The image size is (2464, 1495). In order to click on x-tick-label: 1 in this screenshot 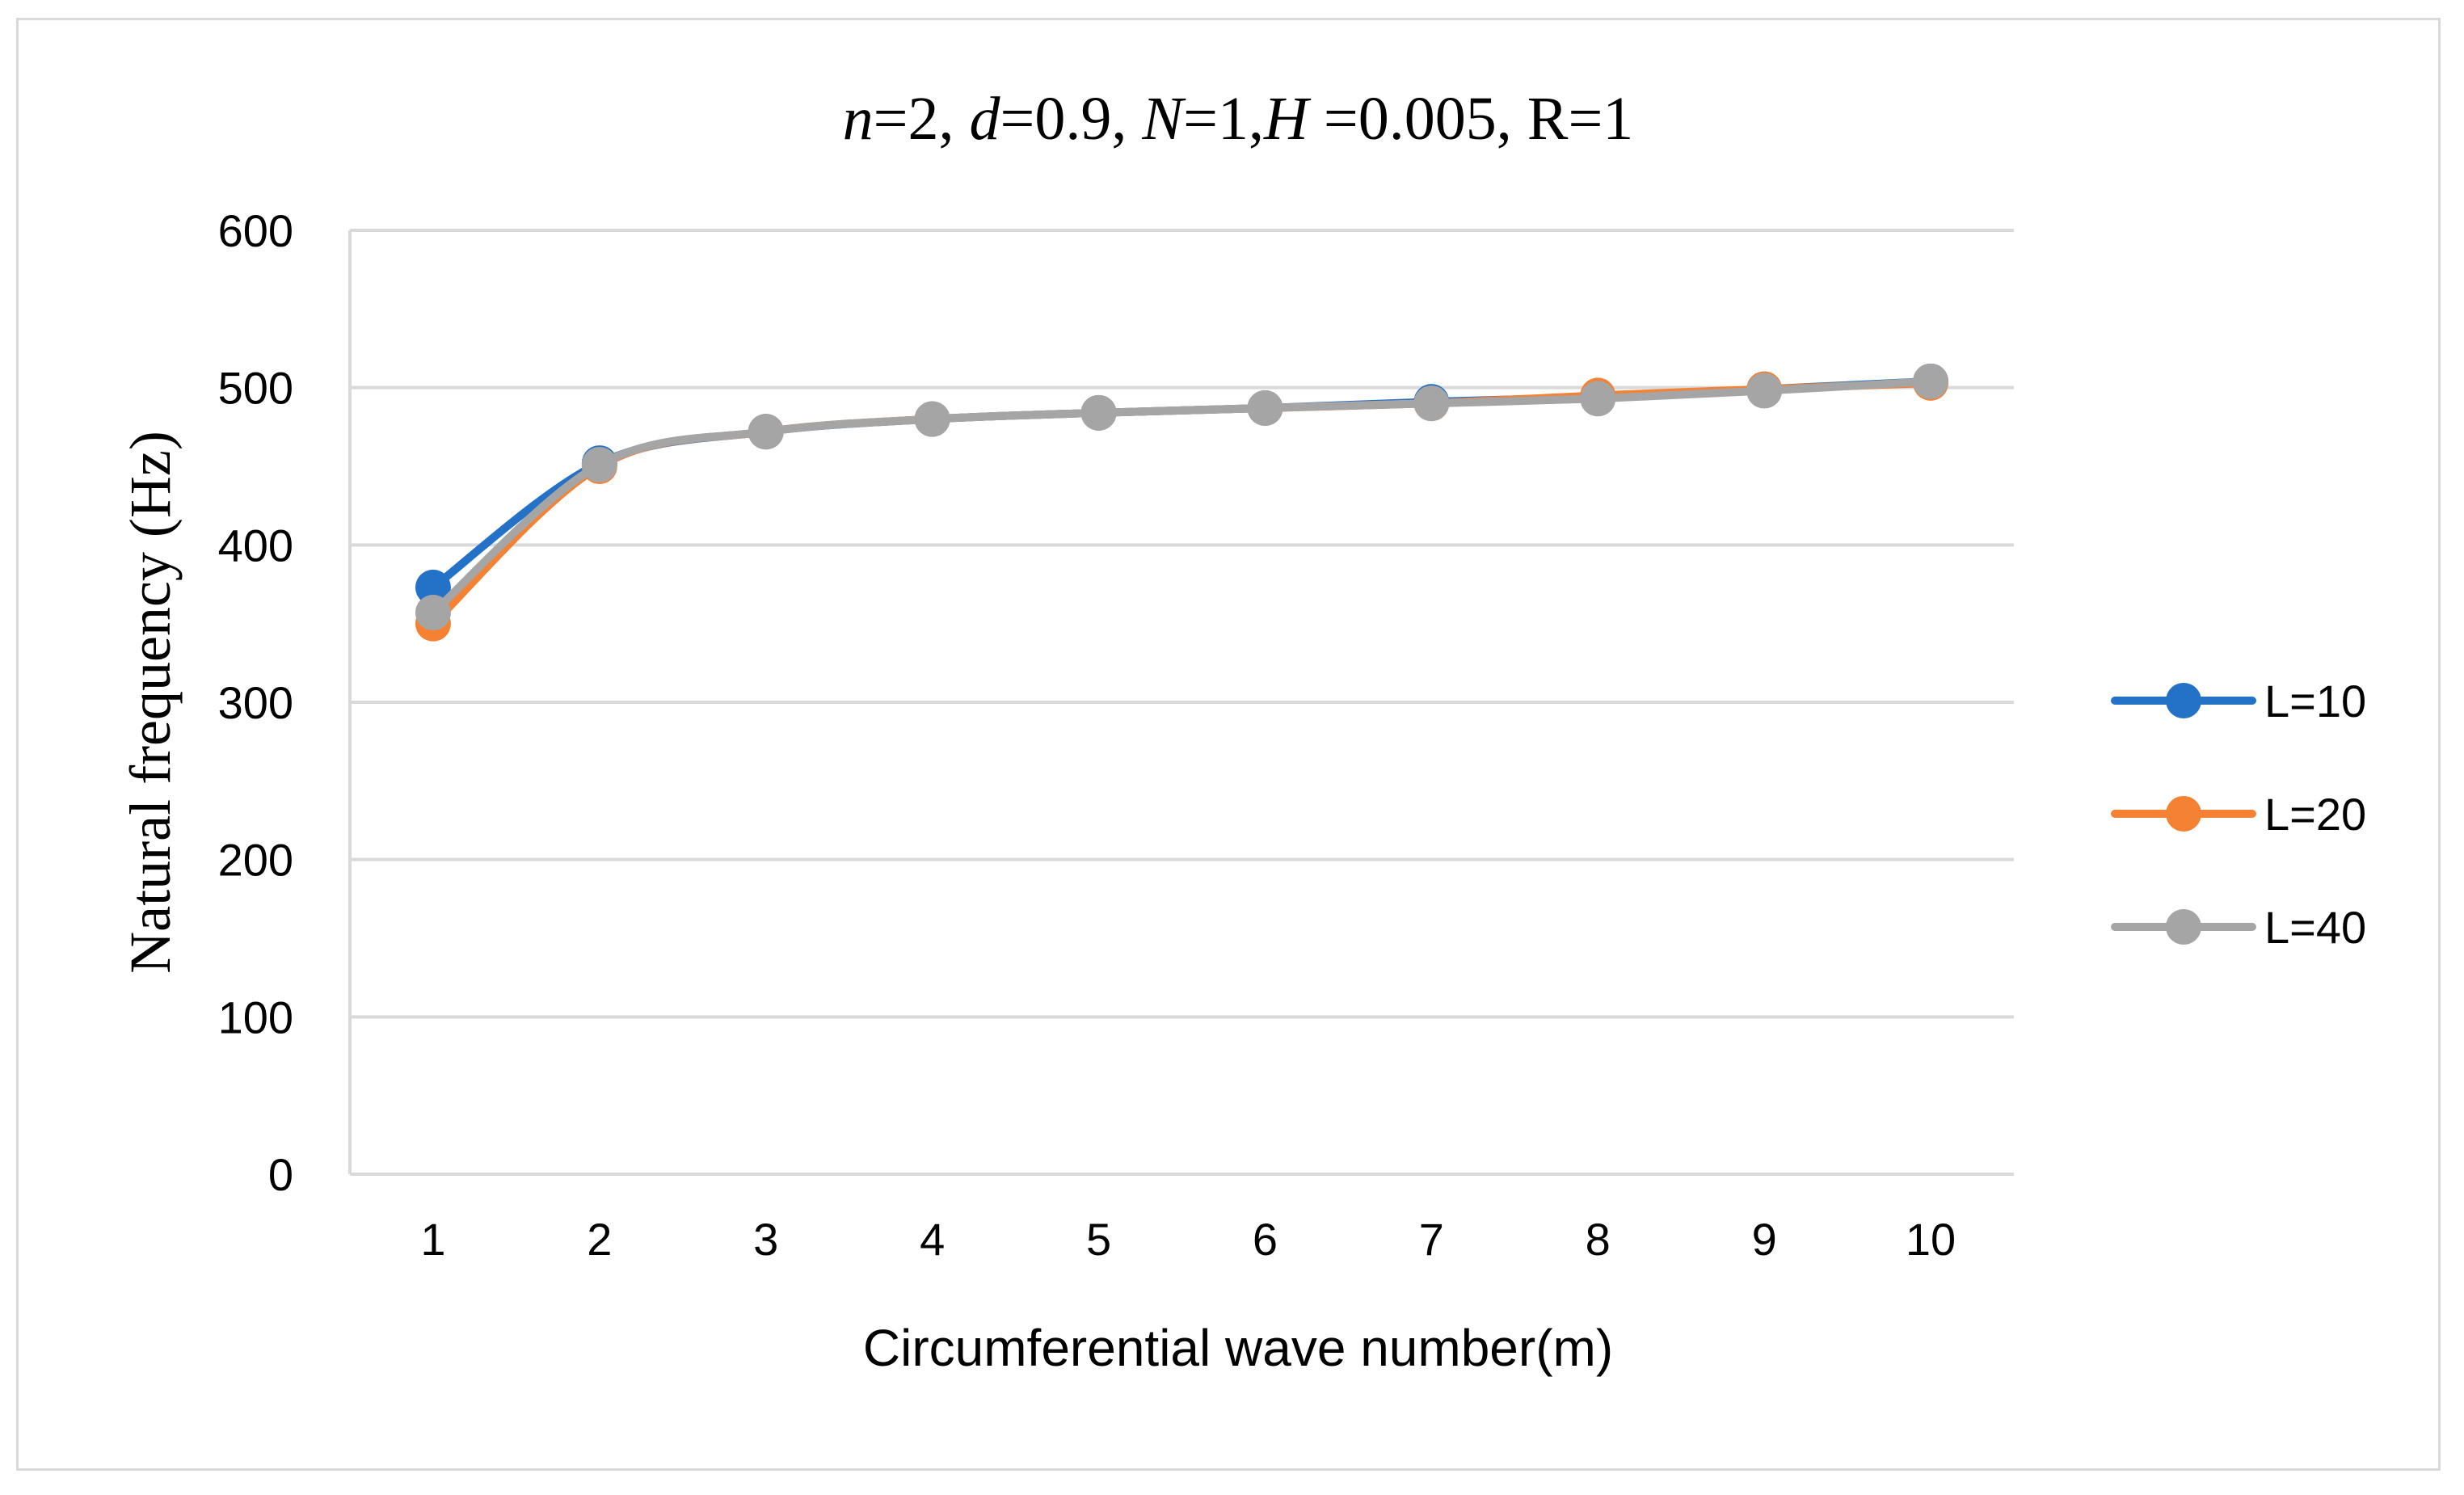, I will do `click(433, 1239)`.